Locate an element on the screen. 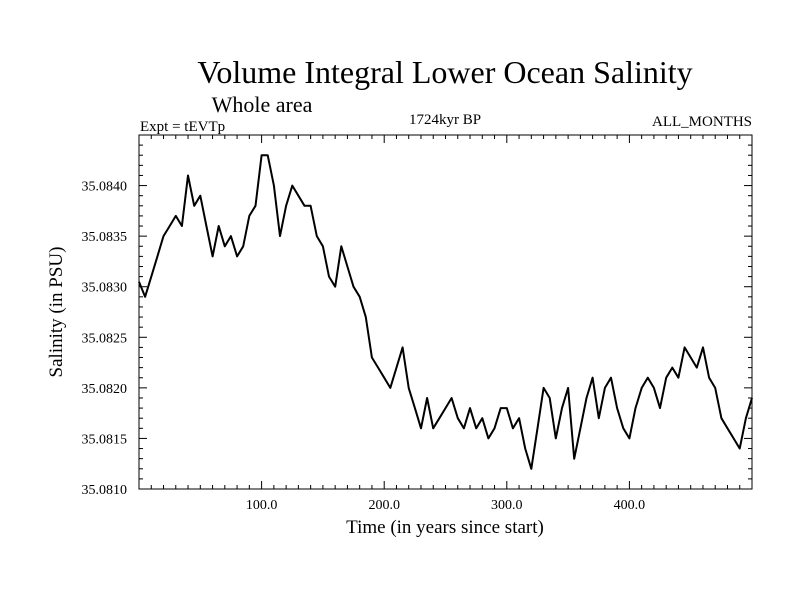 The height and width of the screenshot is (600, 800). period-label: 1724kyr BP is located at coordinates (445, 120).